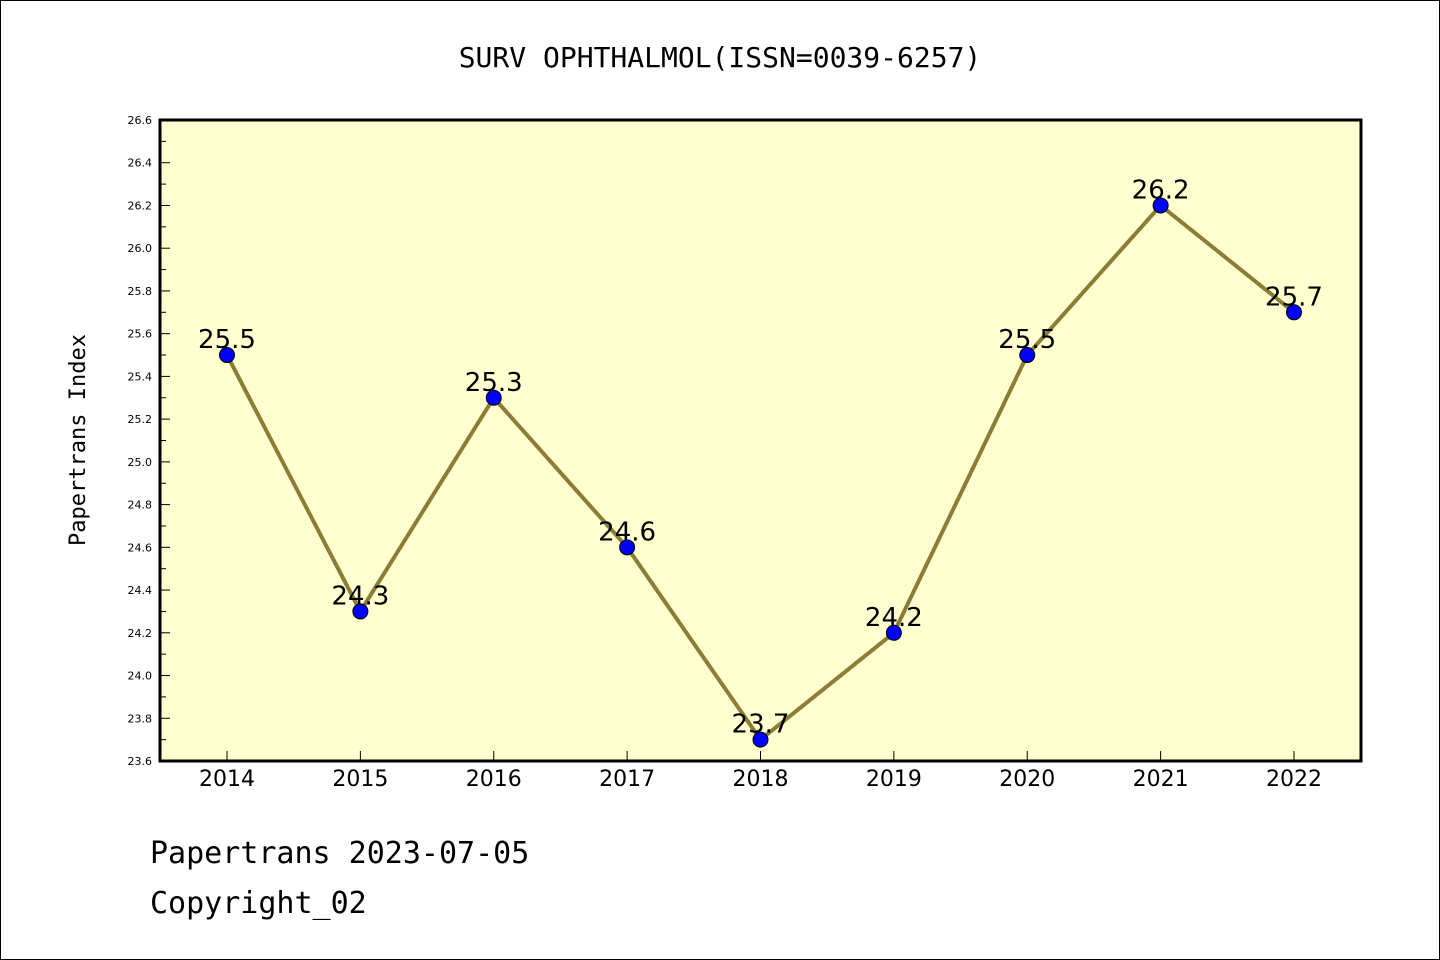  Describe the element at coordinates (78, 440) in the screenshot. I see `y-axis-label: Papertrans Index` at that location.